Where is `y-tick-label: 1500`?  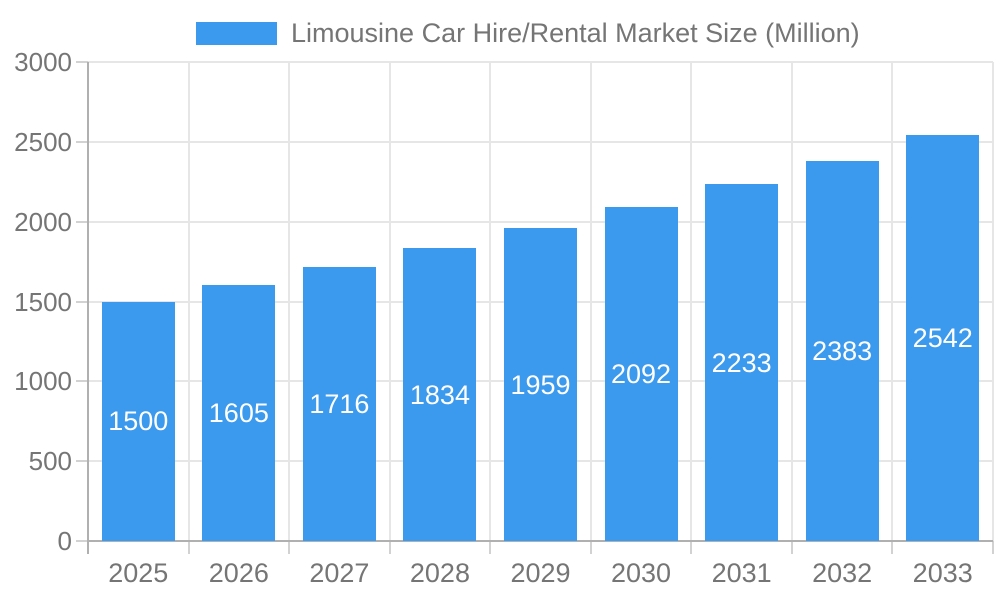 y-tick-label: 1500 is located at coordinates (43, 301).